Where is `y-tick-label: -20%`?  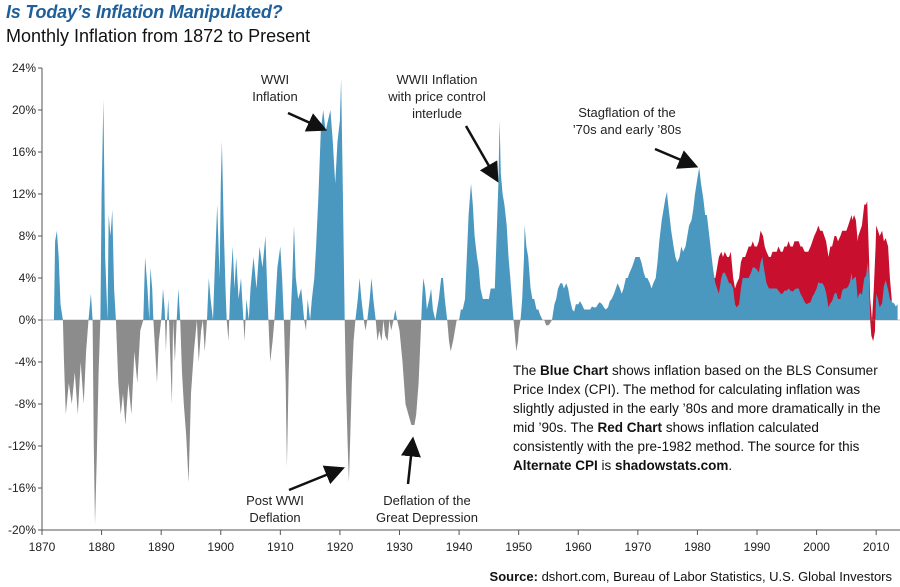 y-tick-label: -20% is located at coordinates (22, 530).